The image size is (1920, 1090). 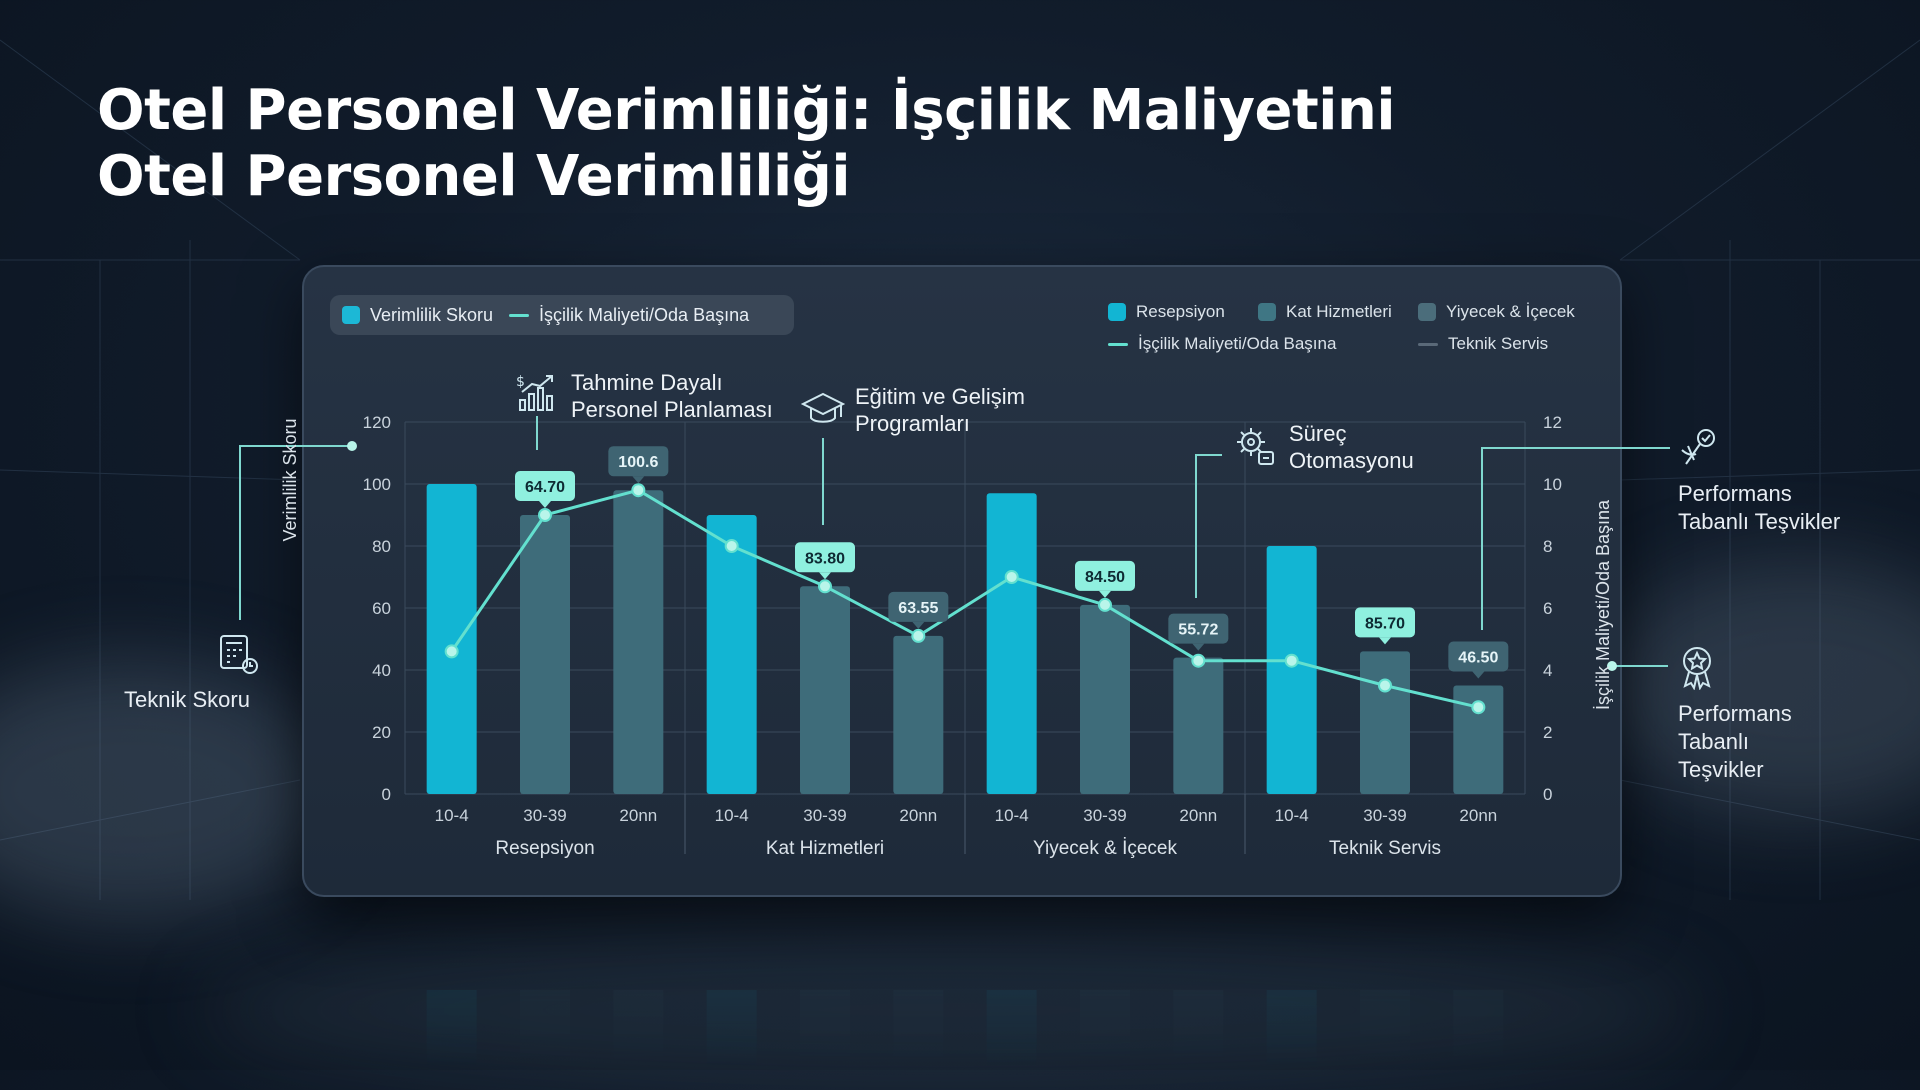 What do you see at coordinates (1267, 312) in the screenshot?
I see `legend-swatch-kat` at bounding box center [1267, 312].